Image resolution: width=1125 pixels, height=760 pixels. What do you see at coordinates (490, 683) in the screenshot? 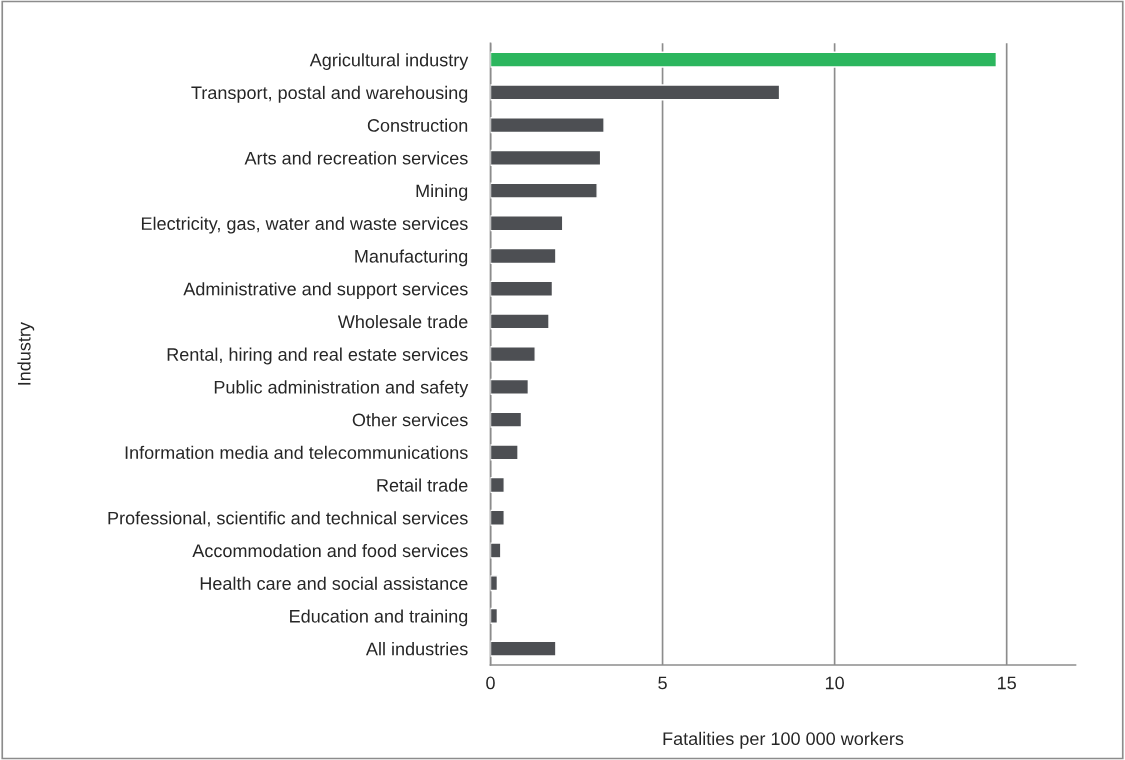
I see `x-tick-label: 0` at bounding box center [490, 683].